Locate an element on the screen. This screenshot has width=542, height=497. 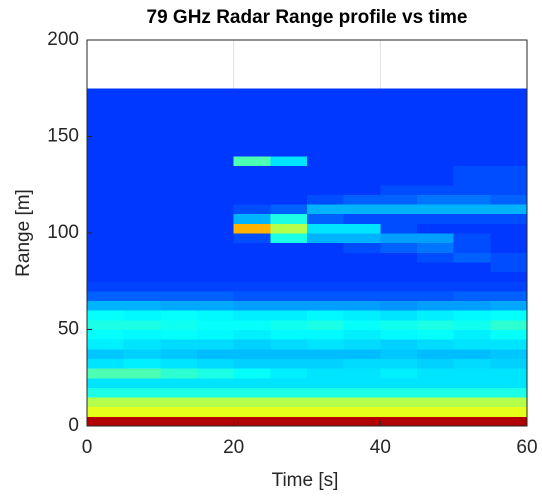
y-axis-label: Range [m] is located at coordinates (23, 233).